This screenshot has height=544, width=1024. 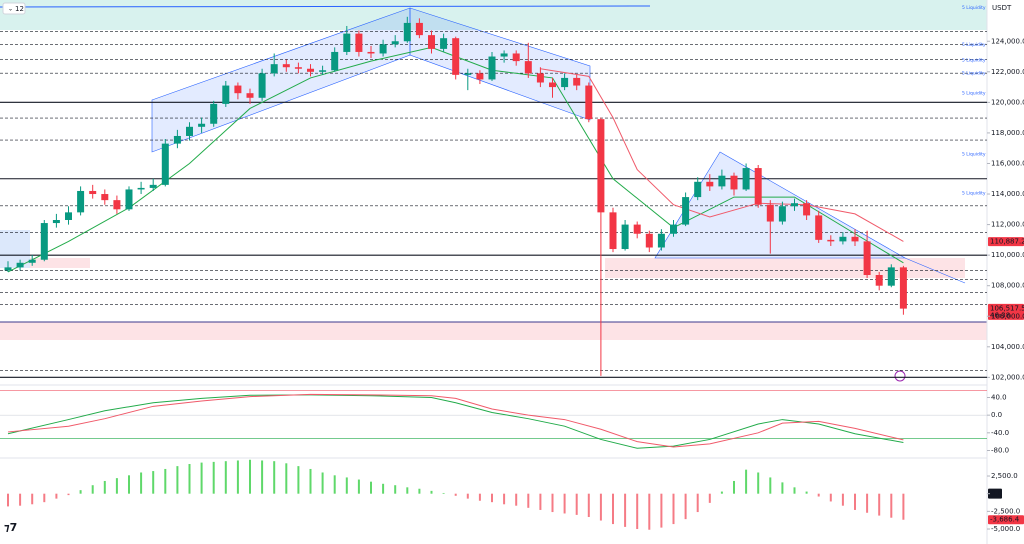 I want to click on alert-icon, so click(x=900, y=376).